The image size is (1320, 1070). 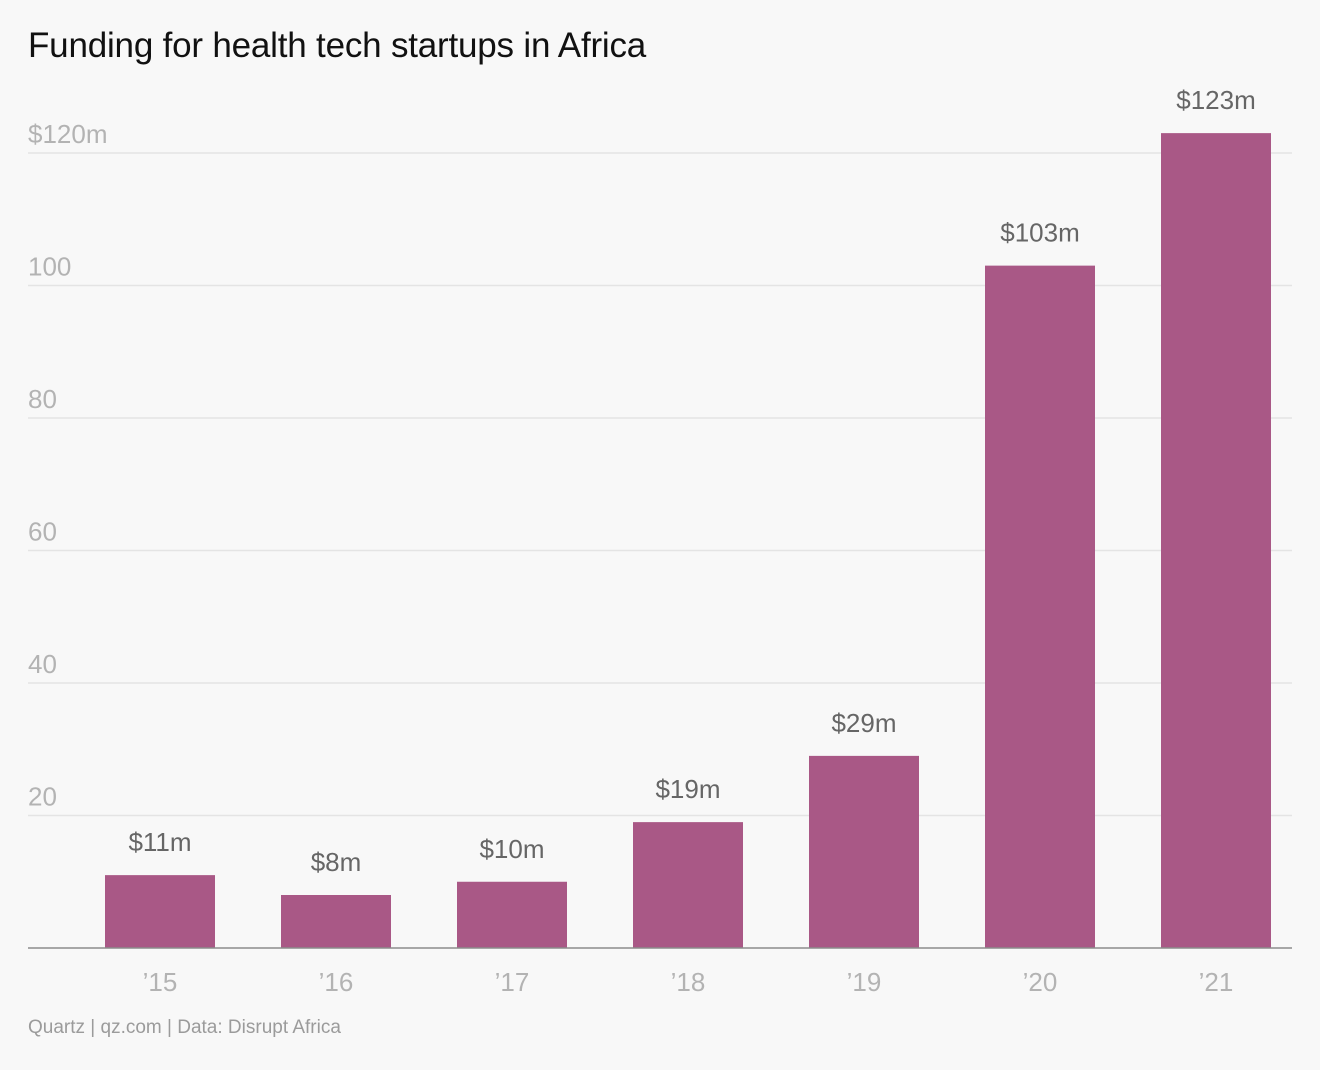 What do you see at coordinates (68, 465) in the screenshot?
I see `y-axis-tick-labels: 20 40 60 80 100 $120m` at bounding box center [68, 465].